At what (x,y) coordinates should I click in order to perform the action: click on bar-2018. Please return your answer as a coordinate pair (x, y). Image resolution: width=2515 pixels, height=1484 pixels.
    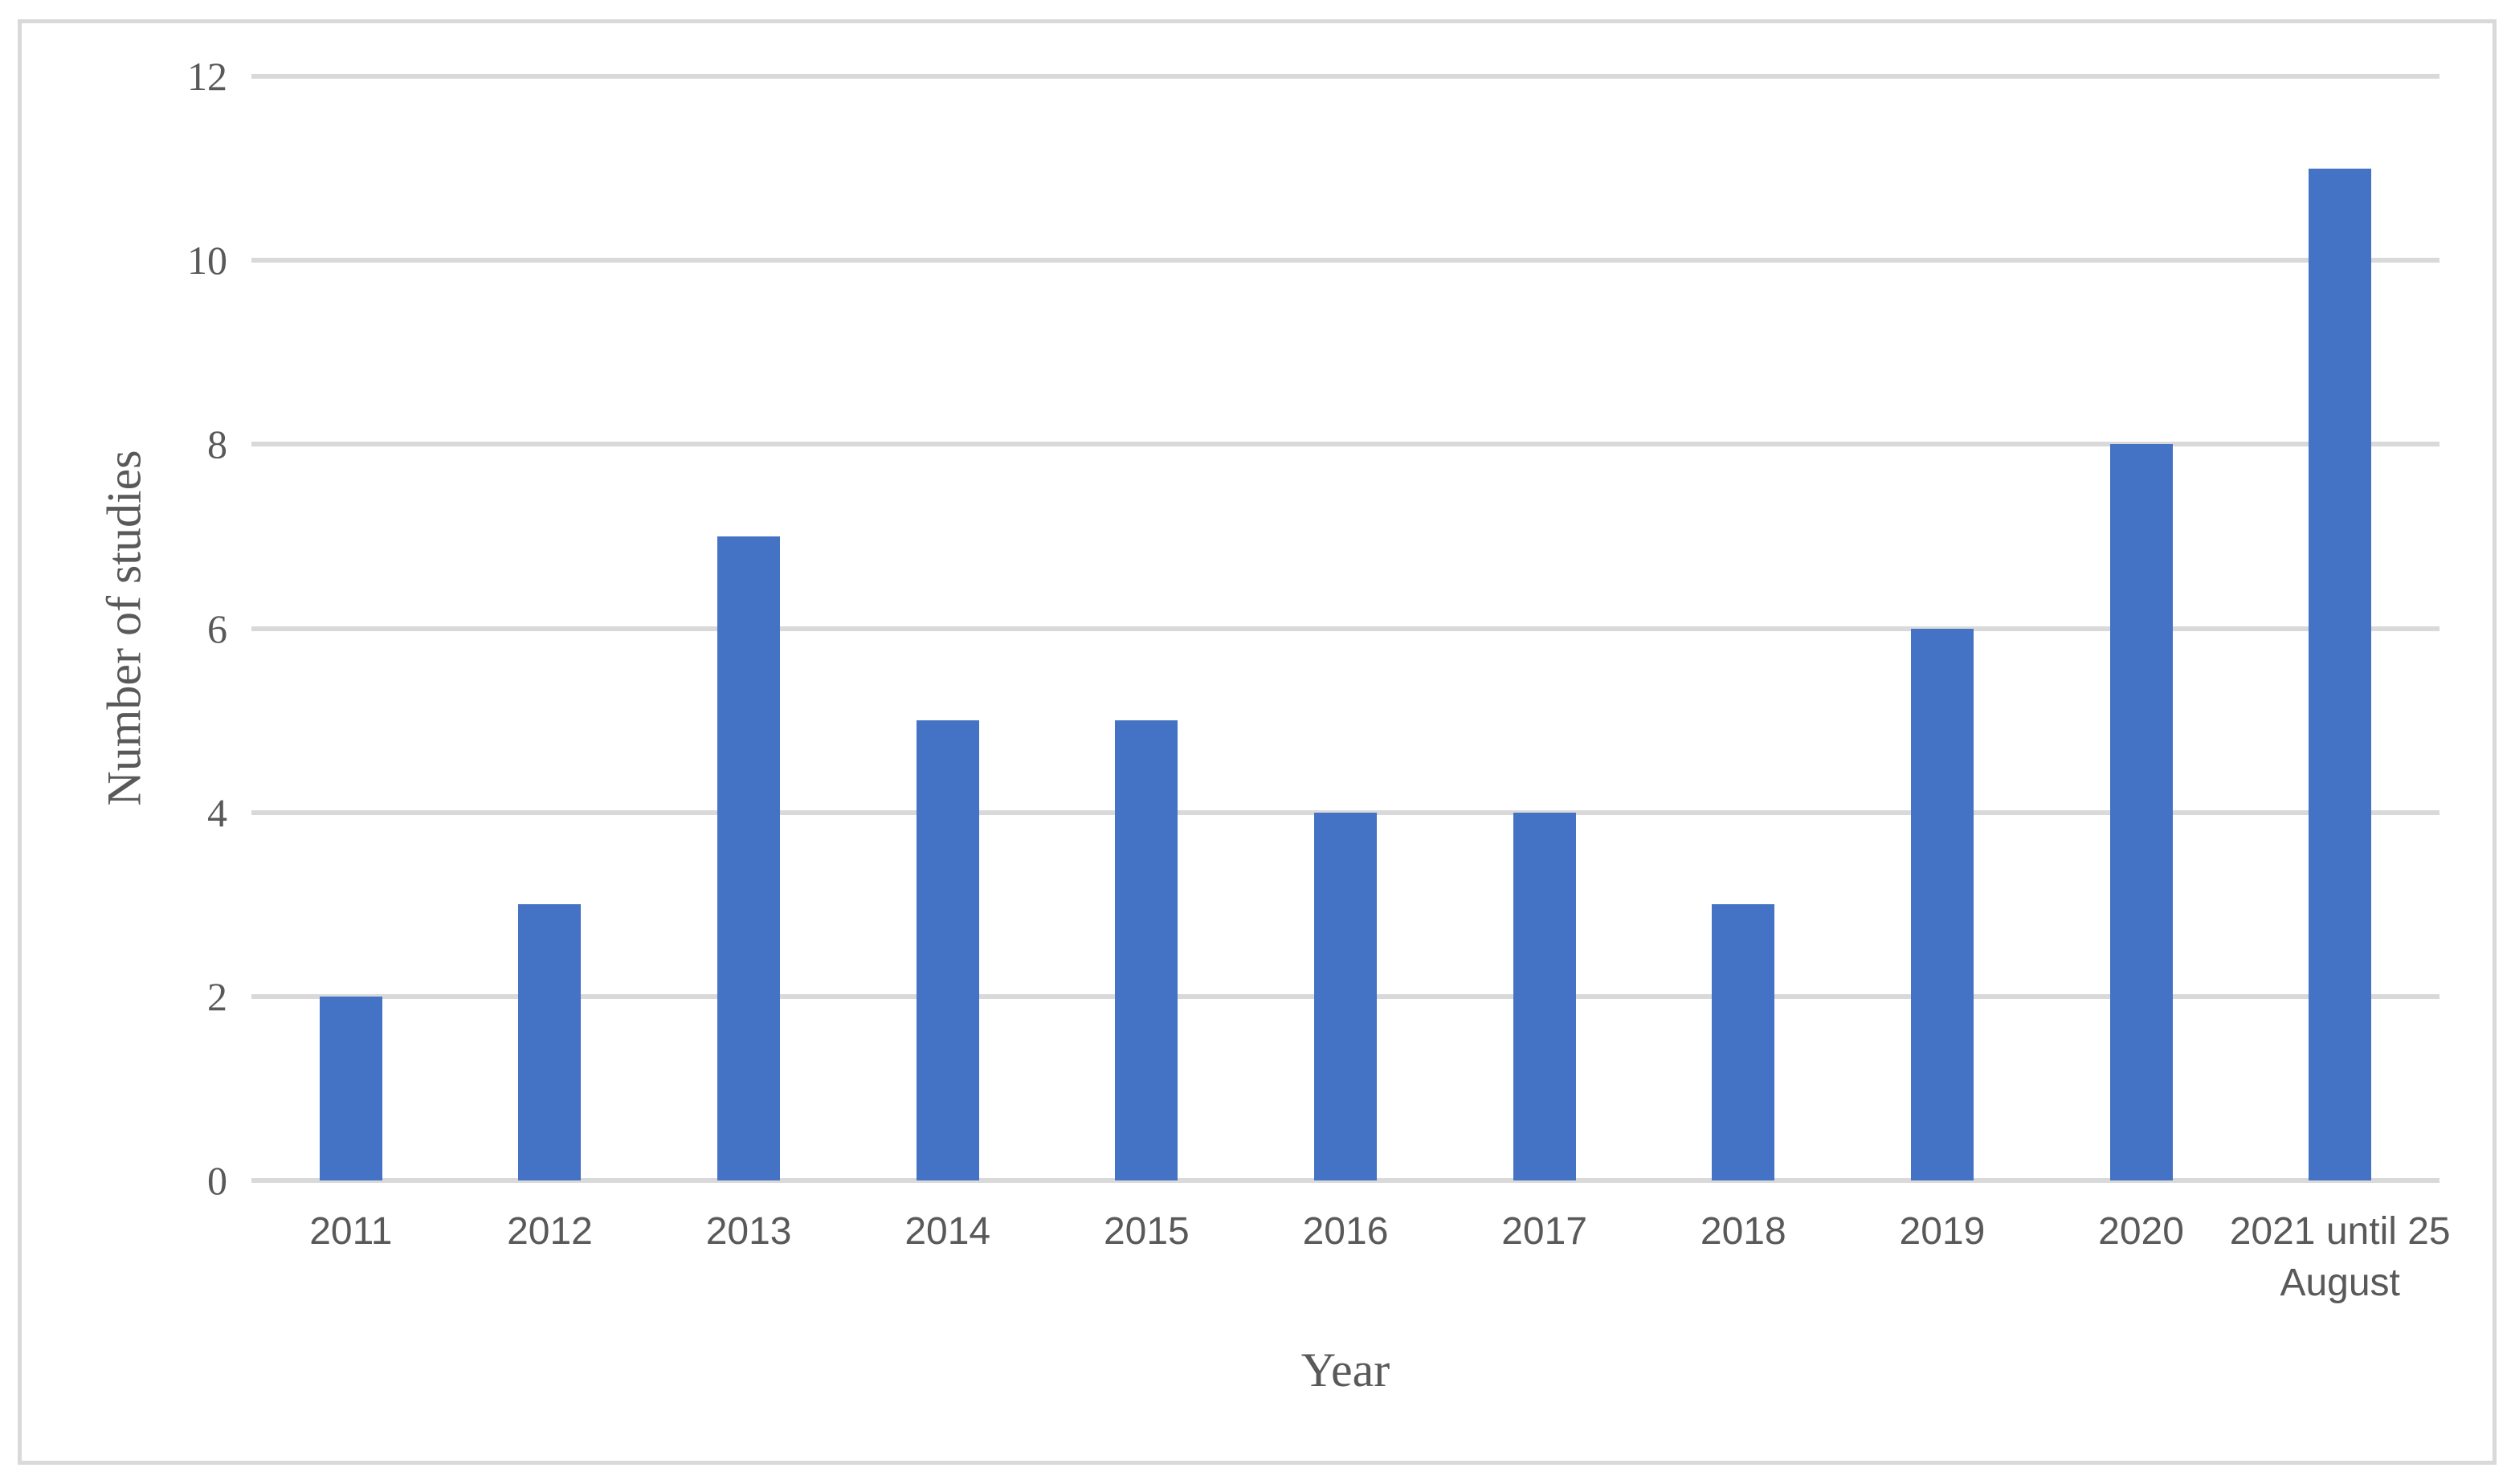
    Looking at the image, I should click on (1743, 1042).